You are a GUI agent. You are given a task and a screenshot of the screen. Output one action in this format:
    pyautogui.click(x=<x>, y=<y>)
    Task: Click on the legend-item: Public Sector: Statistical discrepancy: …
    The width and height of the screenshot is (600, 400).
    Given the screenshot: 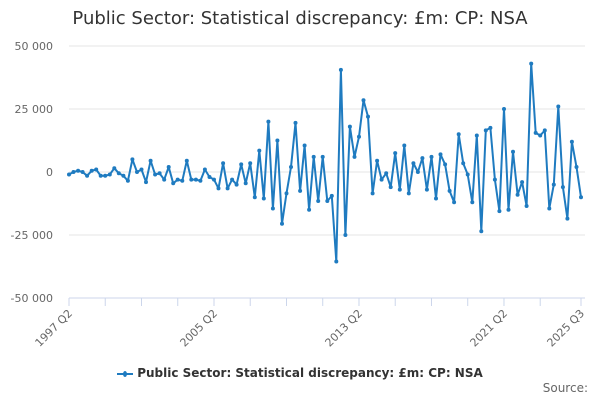 What is the action you would take?
    pyautogui.click(x=300, y=373)
    